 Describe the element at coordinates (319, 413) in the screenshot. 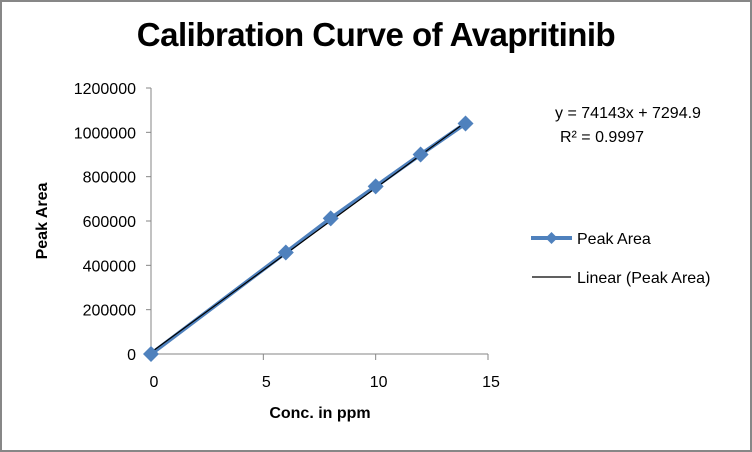

I see `x-axis-title: Conc. in ppm` at that location.